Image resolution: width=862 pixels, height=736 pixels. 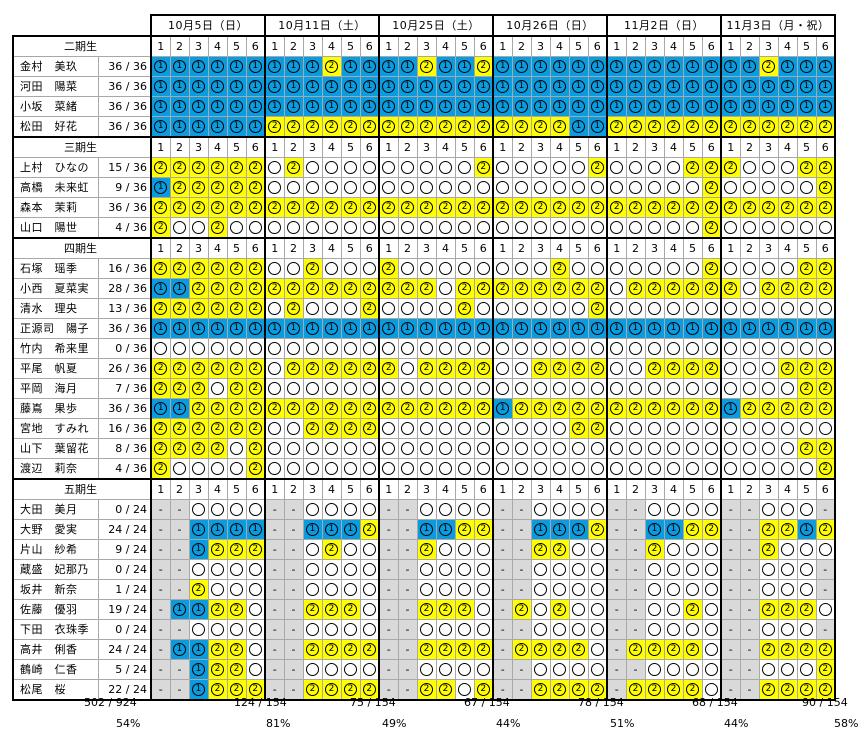 What do you see at coordinates (436, 25) in the screenshot?
I see `date-header: 10月25日（土）` at bounding box center [436, 25].